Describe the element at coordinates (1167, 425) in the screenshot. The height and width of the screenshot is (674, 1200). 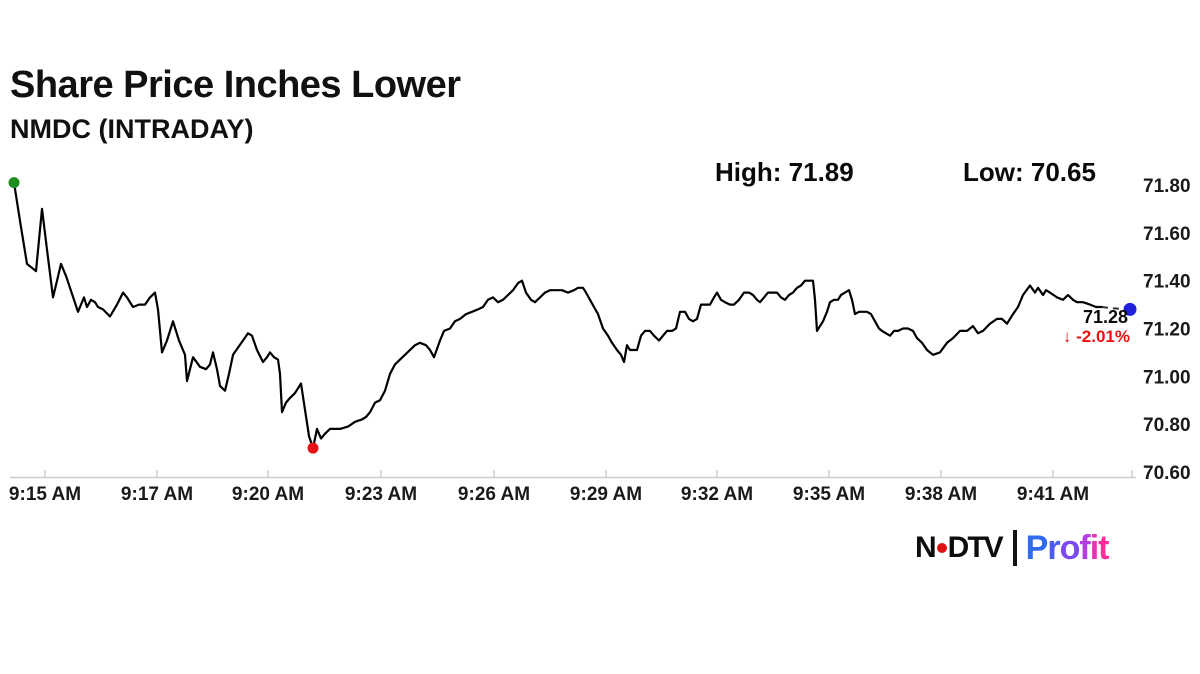
I see `y-axis-label: 70.80` at that location.